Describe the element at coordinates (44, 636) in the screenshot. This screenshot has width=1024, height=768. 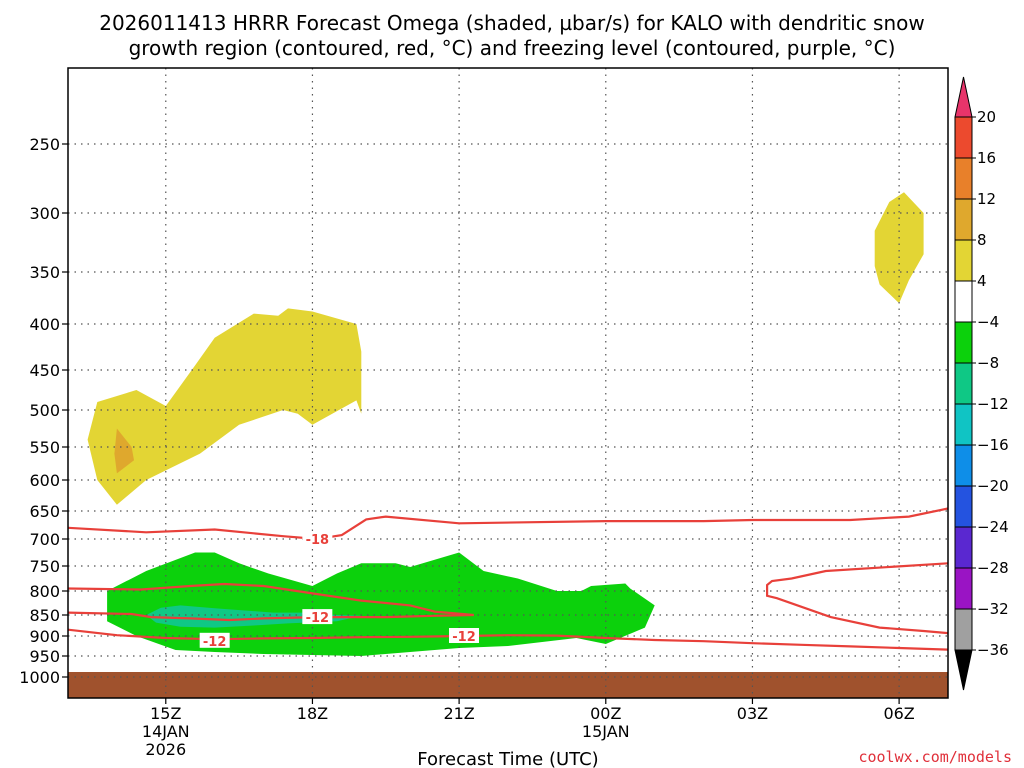
I see `y-tick-label: 900` at that location.